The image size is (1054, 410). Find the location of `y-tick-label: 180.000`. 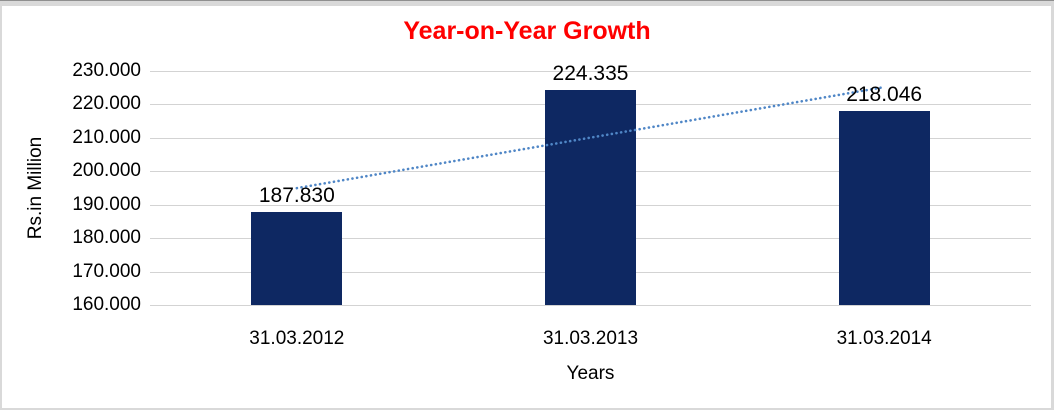

y-tick-label: 180.000 is located at coordinates (106, 238).